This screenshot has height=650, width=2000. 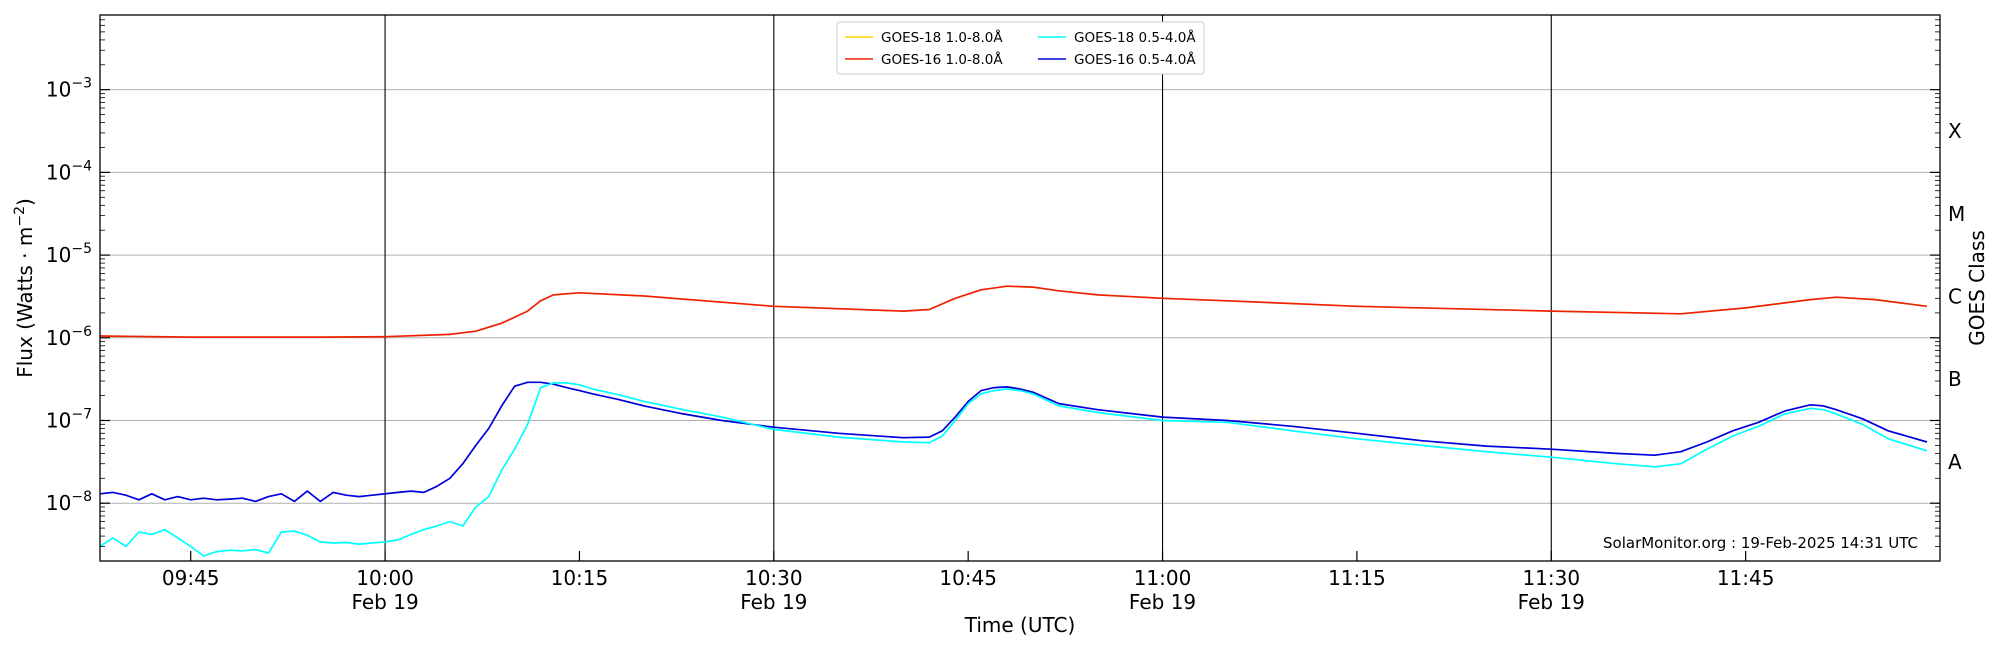 I want to click on x-tick-label: 10:00, so click(x=385, y=578).